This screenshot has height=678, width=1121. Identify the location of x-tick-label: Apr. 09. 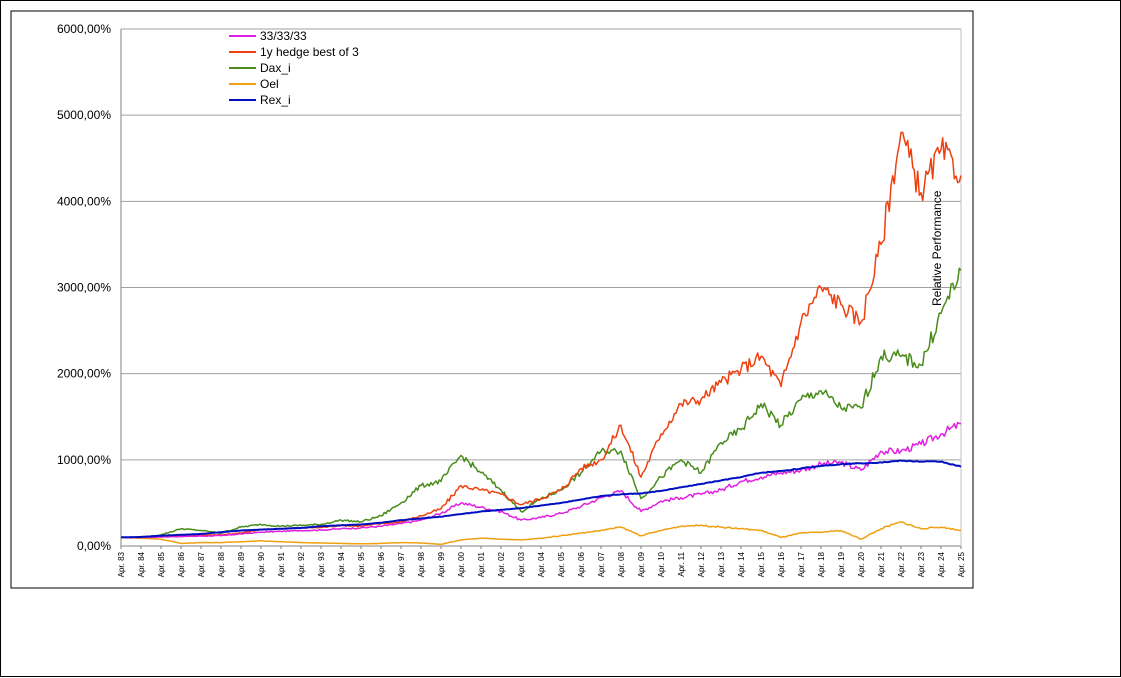
(641, 564).